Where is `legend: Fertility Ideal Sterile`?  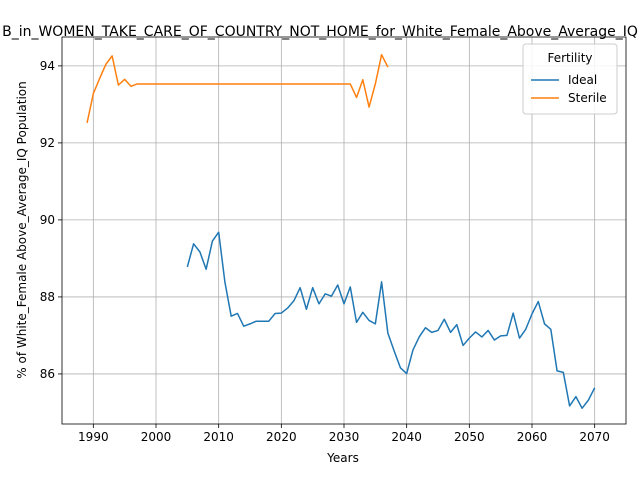
legend: Fertility Ideal Sterile is located at coordinates (570, 79).